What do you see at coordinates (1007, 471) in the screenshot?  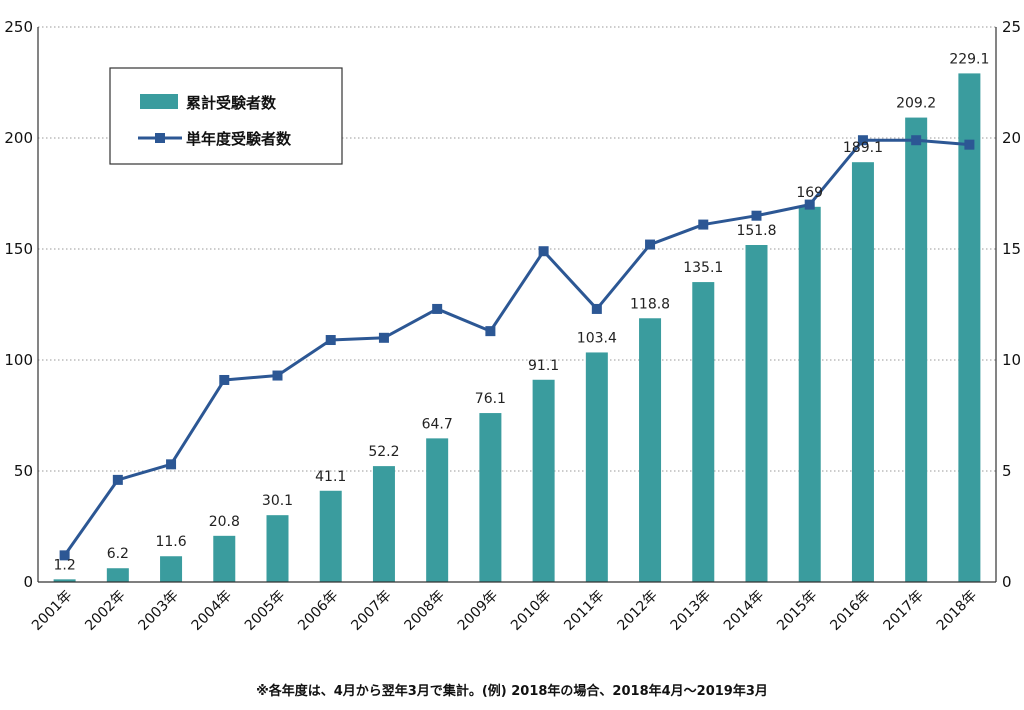 I see `right-tick-label: 5` at bounding box center [1007, 471].